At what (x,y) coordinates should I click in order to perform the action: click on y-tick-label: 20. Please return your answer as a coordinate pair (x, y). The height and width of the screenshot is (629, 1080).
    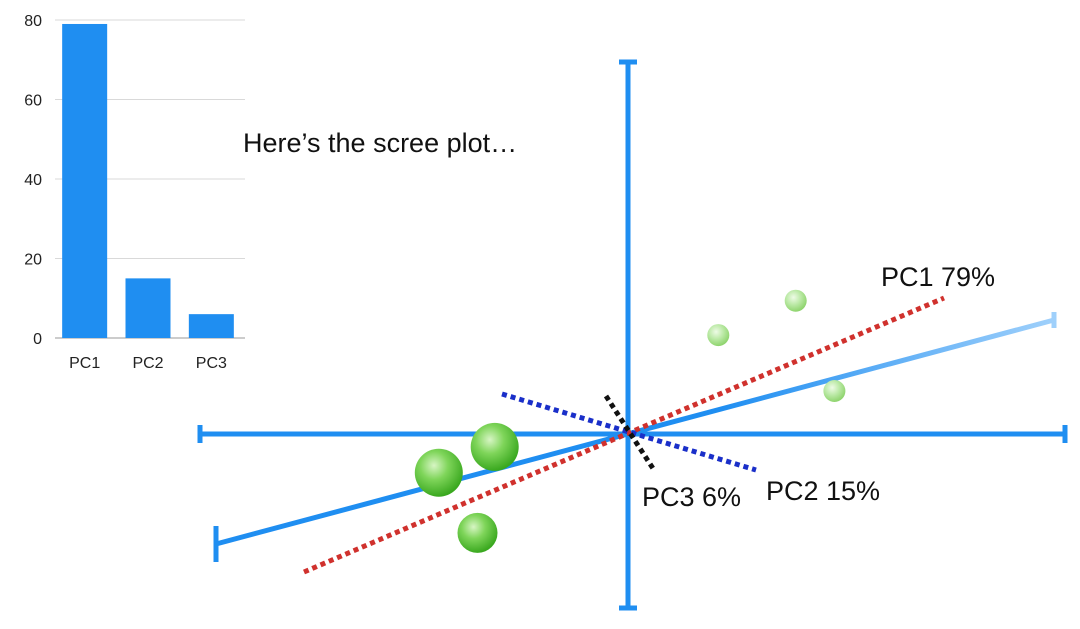
    Looking at the image, I should click on (33, 260).